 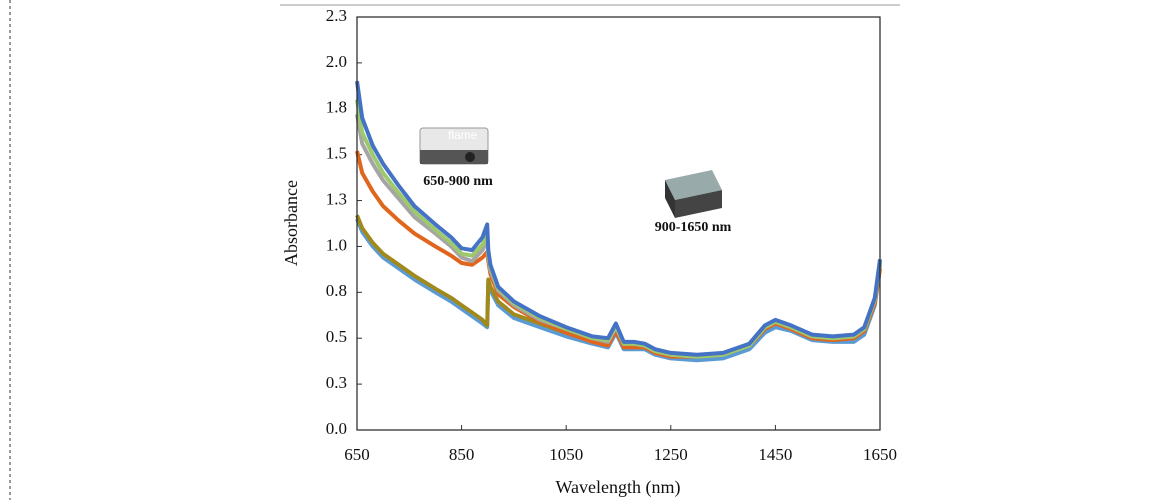 I want to click on y-tick-label: 0.5, so click(x=336, y=336).